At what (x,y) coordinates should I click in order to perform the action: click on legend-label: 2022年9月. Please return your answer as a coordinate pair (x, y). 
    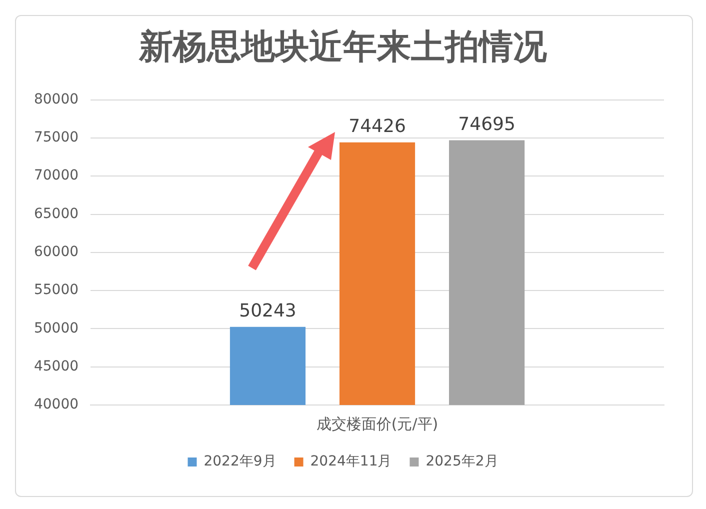
    Looking at the image, I should click on (240, 462).